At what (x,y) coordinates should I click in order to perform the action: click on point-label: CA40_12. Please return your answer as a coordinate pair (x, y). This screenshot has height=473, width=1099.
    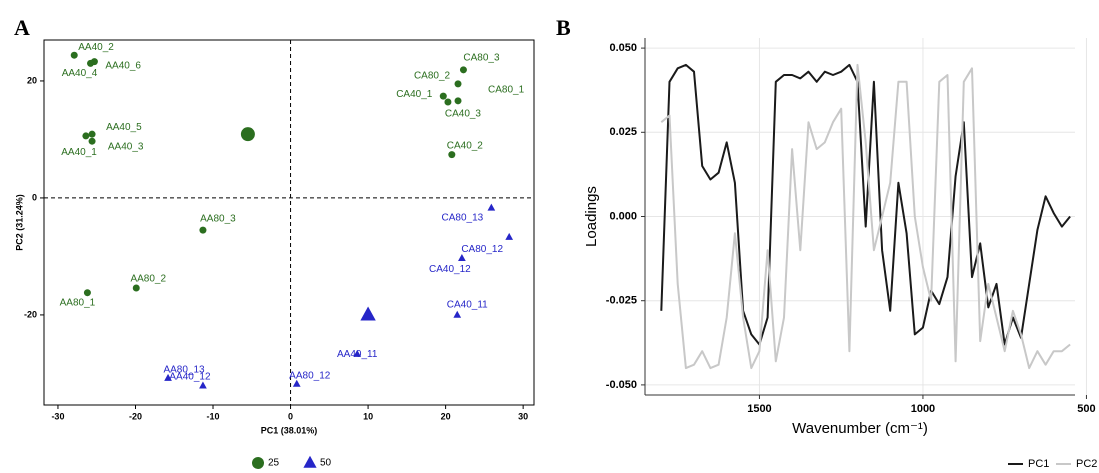
    Looking at the image, I should click on (450, 269).